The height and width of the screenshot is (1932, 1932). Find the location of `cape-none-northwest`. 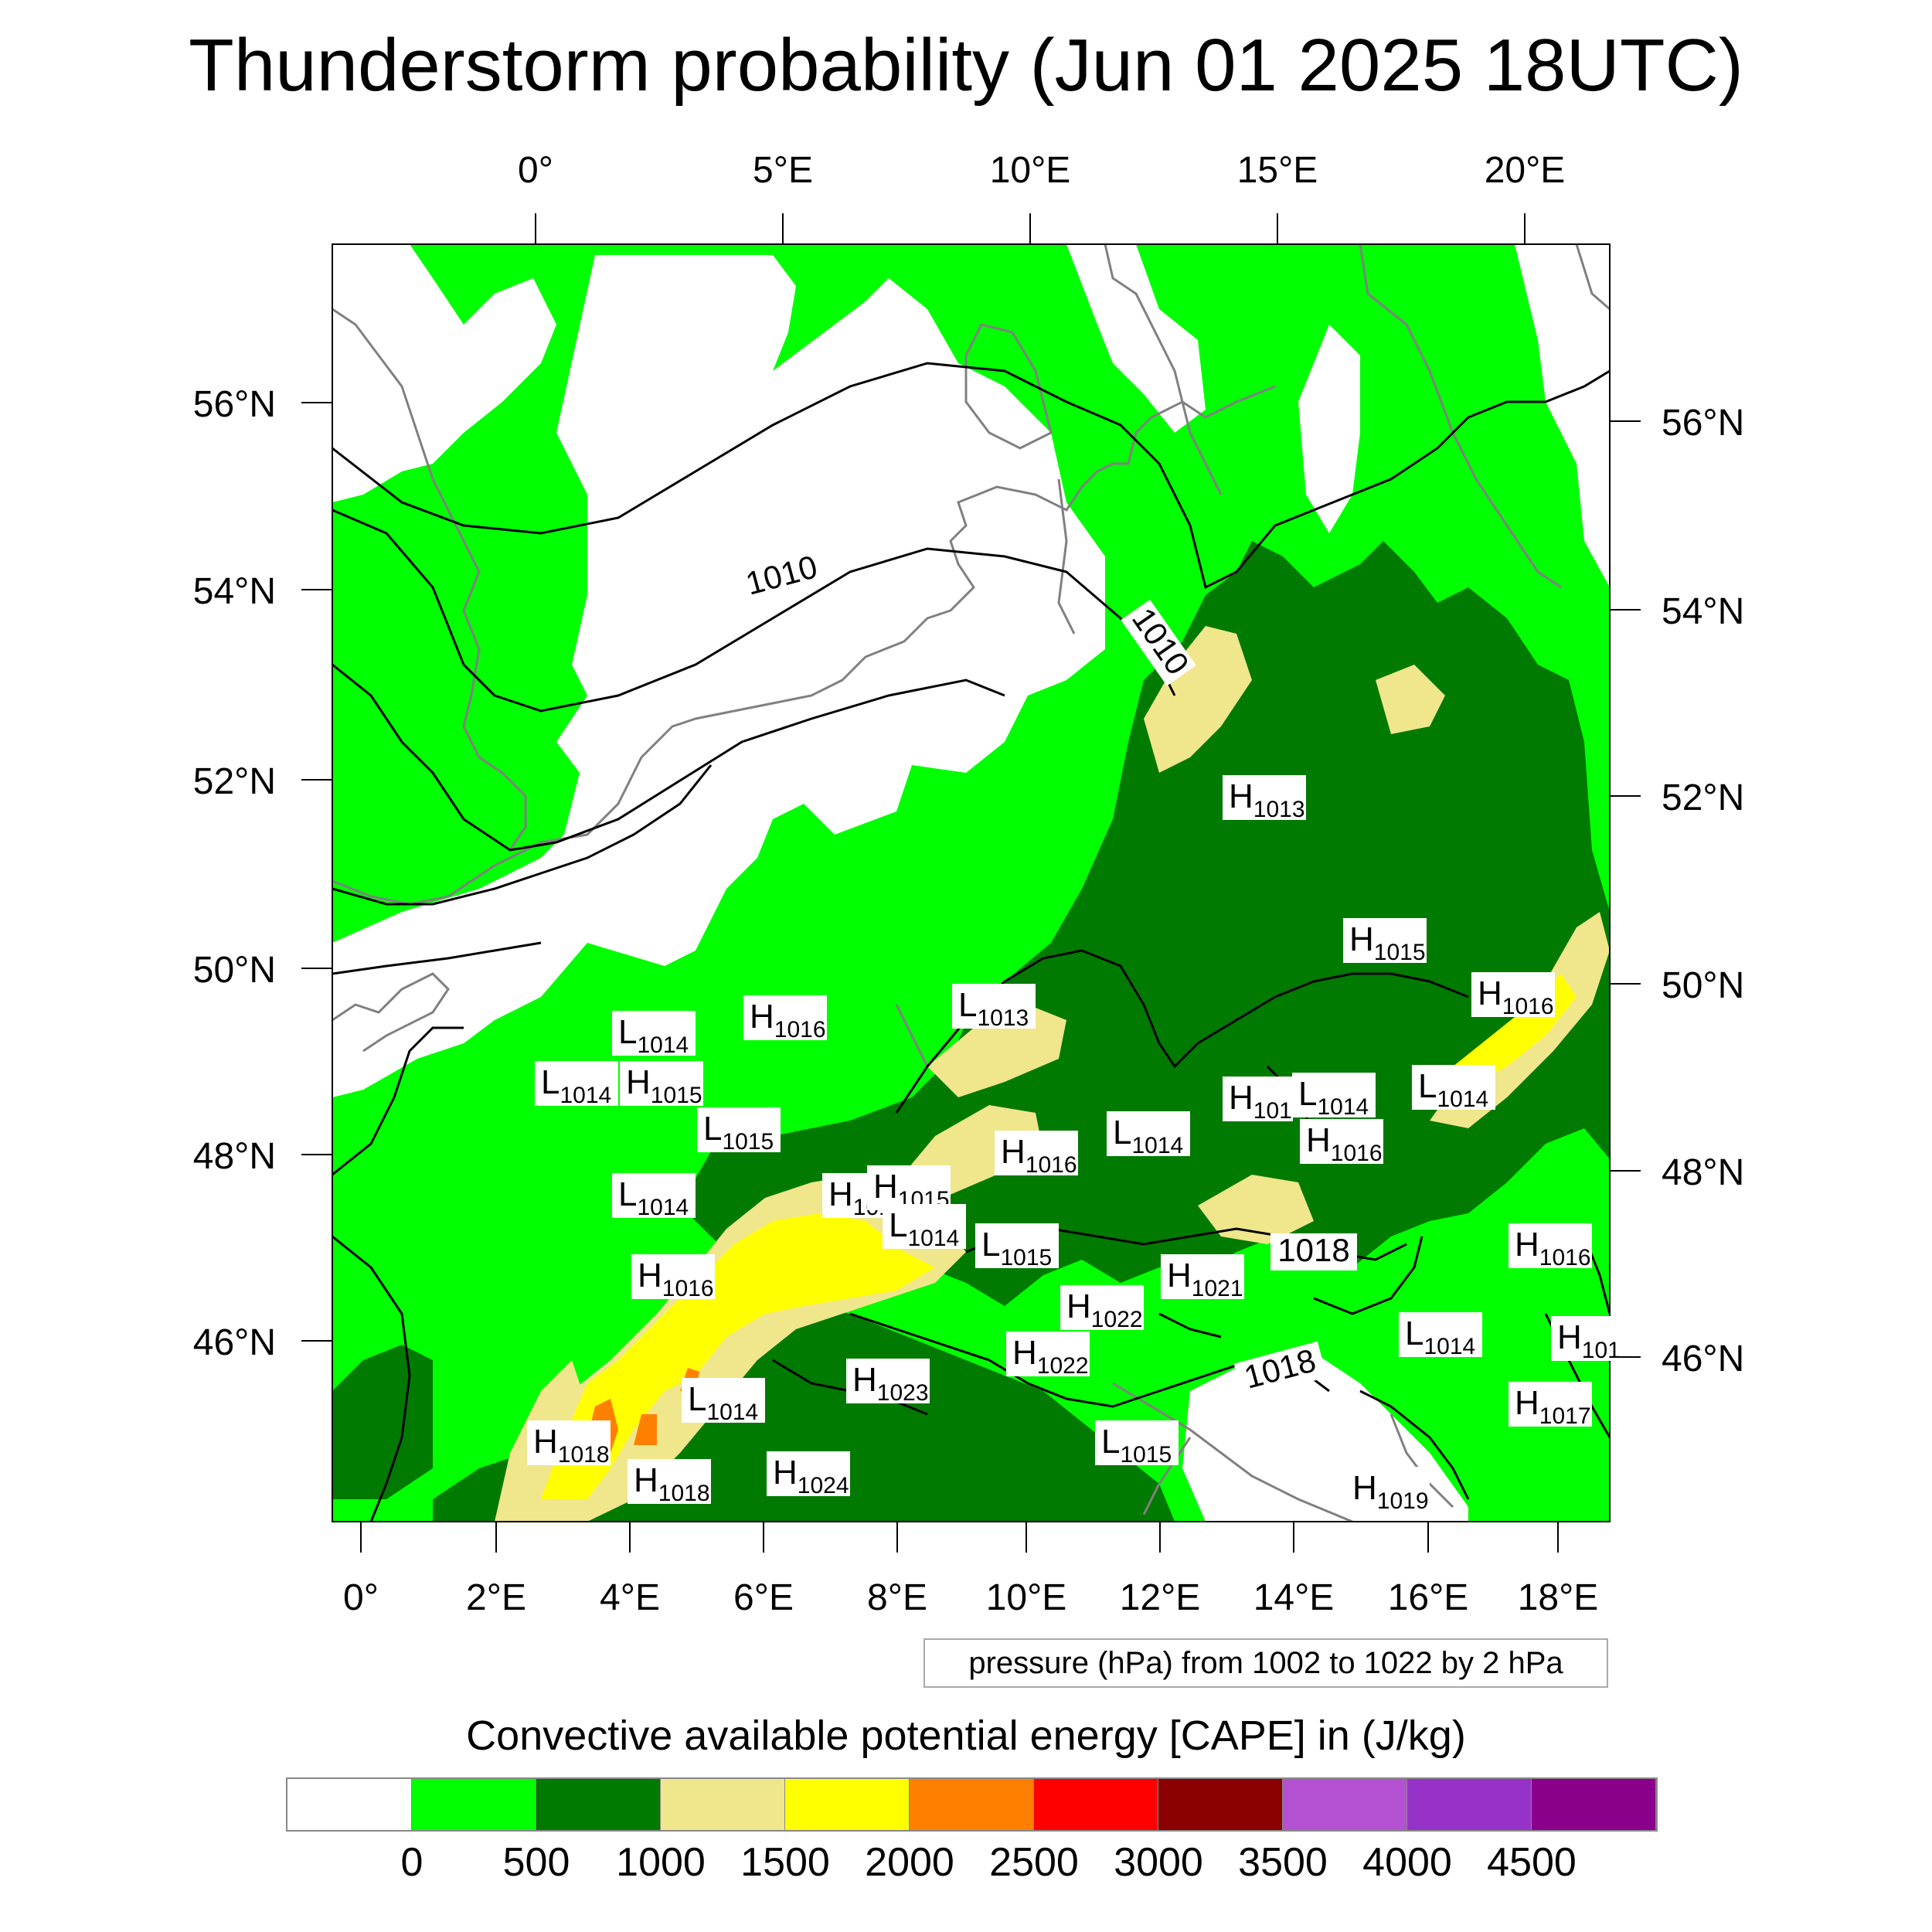

cape-none-northwest is located at coordinates (444, 373).